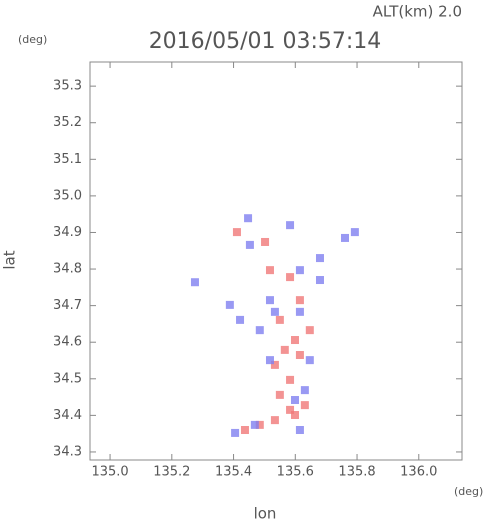 The image size is (491, 521). Describe the element at coordinates (356, 472) in the screenshot. I see `x-tick-label: 135.8` at that location.